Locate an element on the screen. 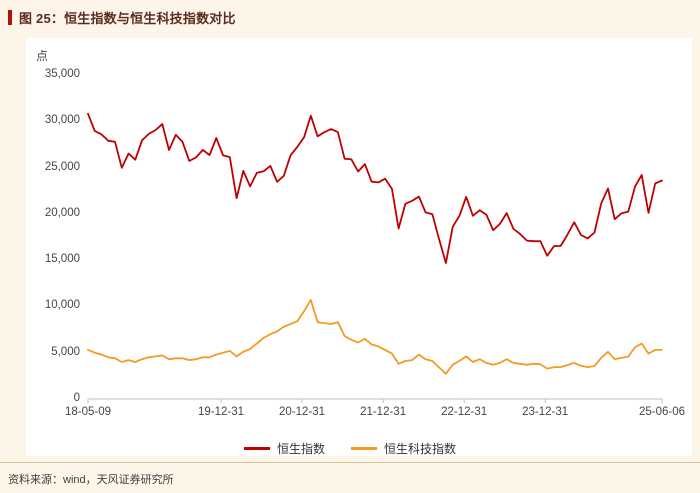 Image resolution: width=700 pixels, height=493 pixels. hsi-line-swatch-icon is located at coordinates (256, 448).